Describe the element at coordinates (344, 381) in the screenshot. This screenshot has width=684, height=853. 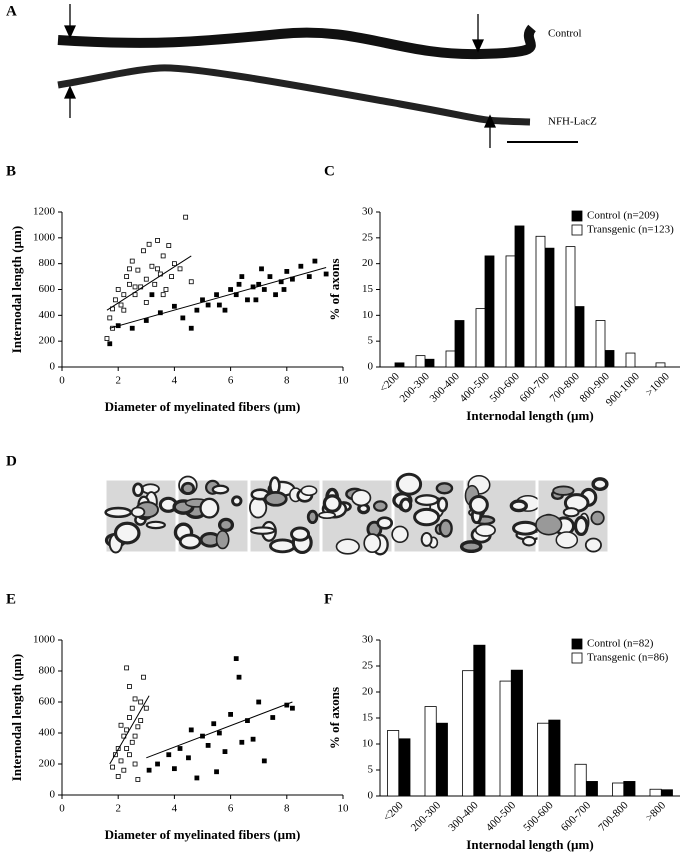
I see `x-tick-label: 10` at that location.